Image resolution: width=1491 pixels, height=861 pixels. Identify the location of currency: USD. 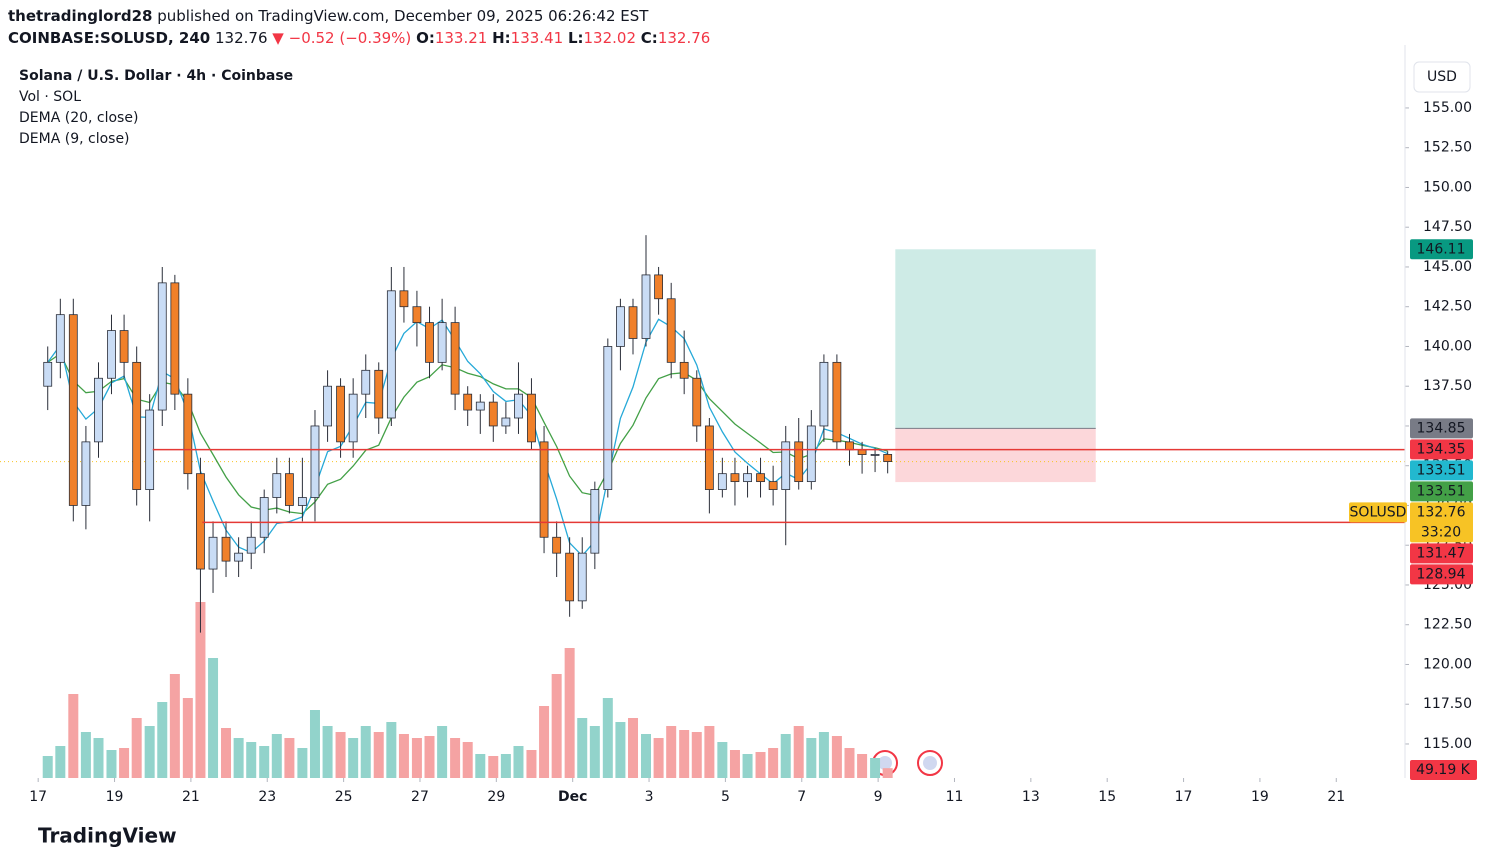
(1442, 77).